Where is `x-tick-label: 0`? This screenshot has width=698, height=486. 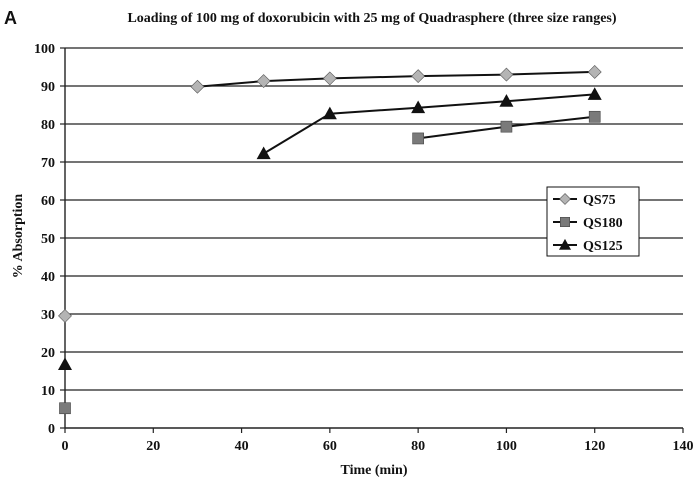
x-tick-label: 0 is located at coordinates (65, 446).